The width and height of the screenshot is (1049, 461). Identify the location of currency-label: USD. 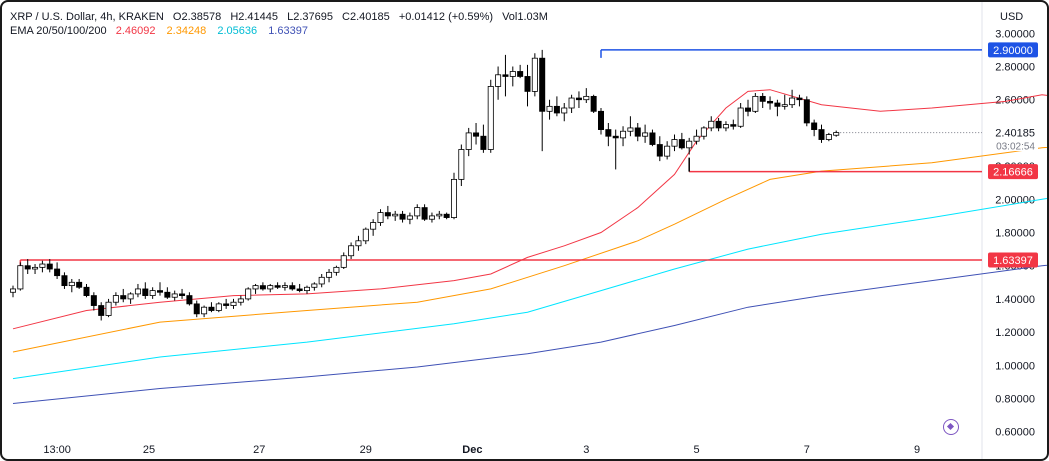
(1012, 17).